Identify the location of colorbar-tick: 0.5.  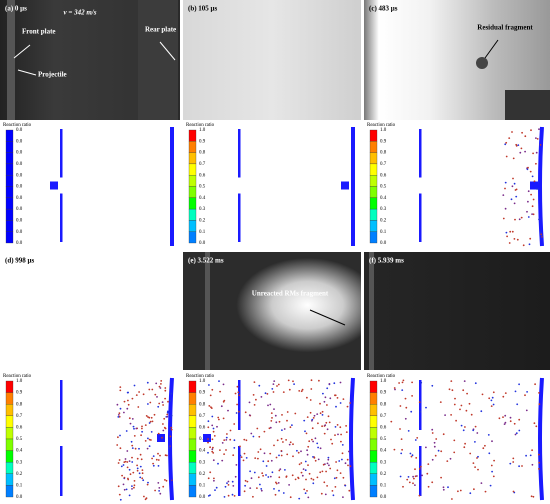
(383, 439).